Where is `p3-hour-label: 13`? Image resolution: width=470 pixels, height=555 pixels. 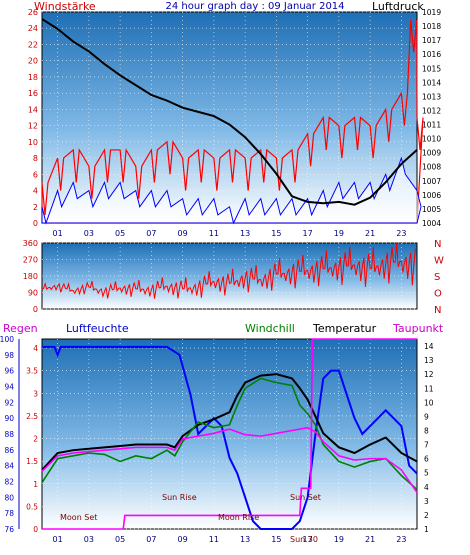 p3-hour-label: 13 is located at coordinates (245, 539).